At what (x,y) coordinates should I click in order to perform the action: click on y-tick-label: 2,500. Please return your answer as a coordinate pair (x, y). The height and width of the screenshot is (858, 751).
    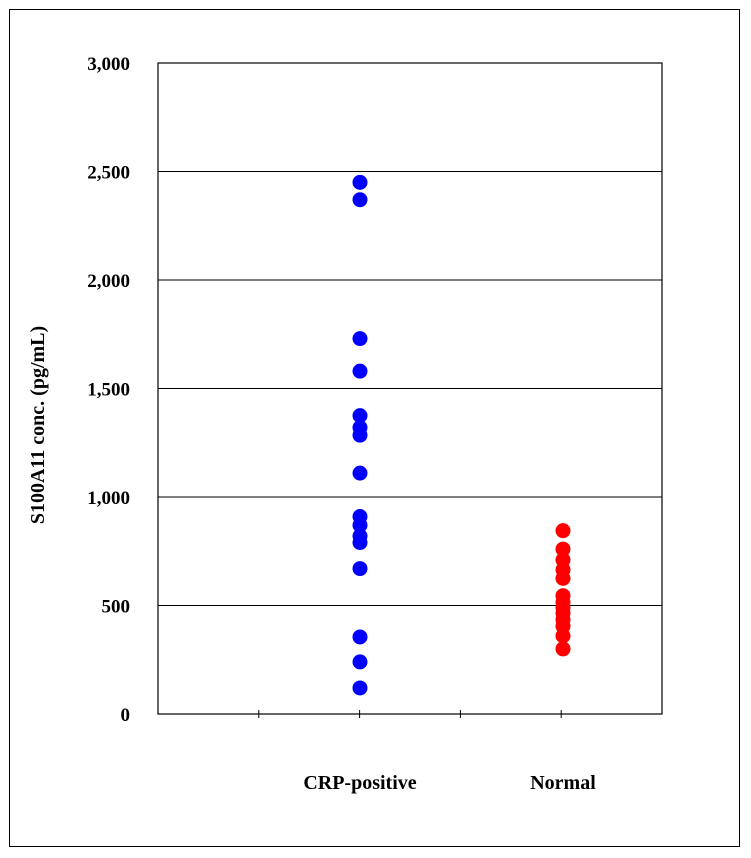
    Looking at the image, I should click on (108, 173).